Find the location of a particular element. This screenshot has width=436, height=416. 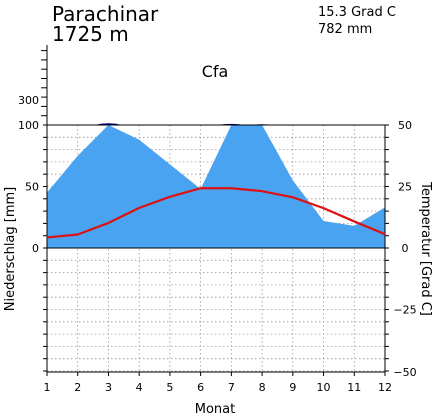

right-tick-label: 50 is located at coordinates (405, 125).